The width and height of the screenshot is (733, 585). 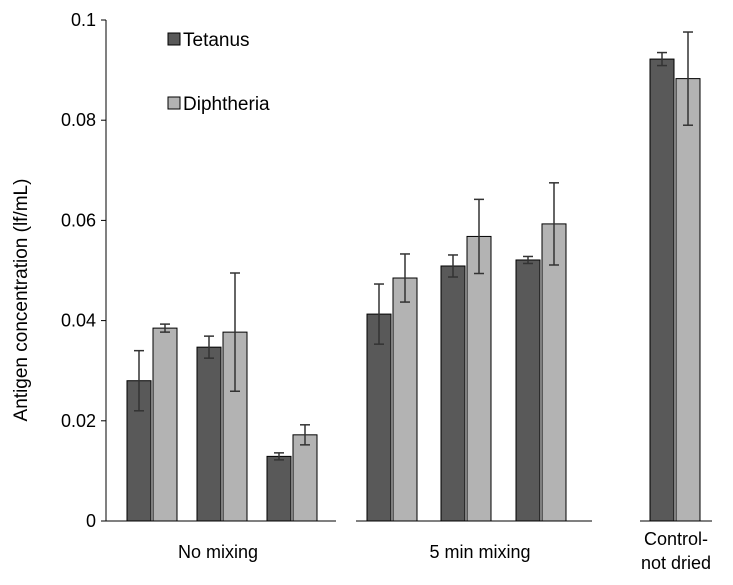 What do you see at coordinates (174, 39) in the screenshot?
I see `legend-swatch-tetanus` at bounding box center [174, 39].